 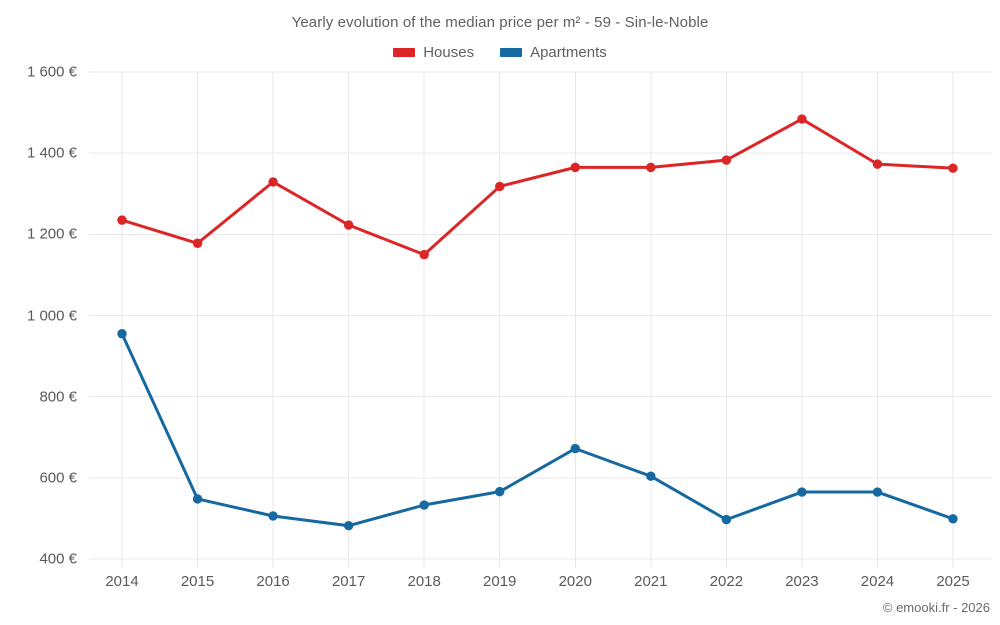 What do you see at coordinates (651, 581) in the screenshot?
I see `x-axis-tick-label: 2021` at bounding box center [651, 581].